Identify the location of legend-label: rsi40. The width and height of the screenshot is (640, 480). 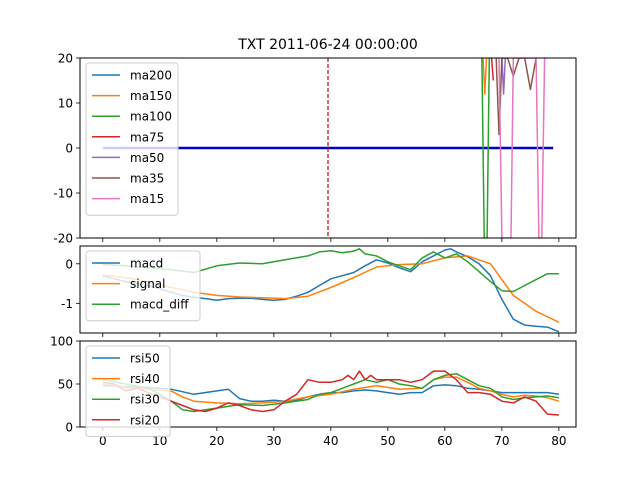
(145, 379).